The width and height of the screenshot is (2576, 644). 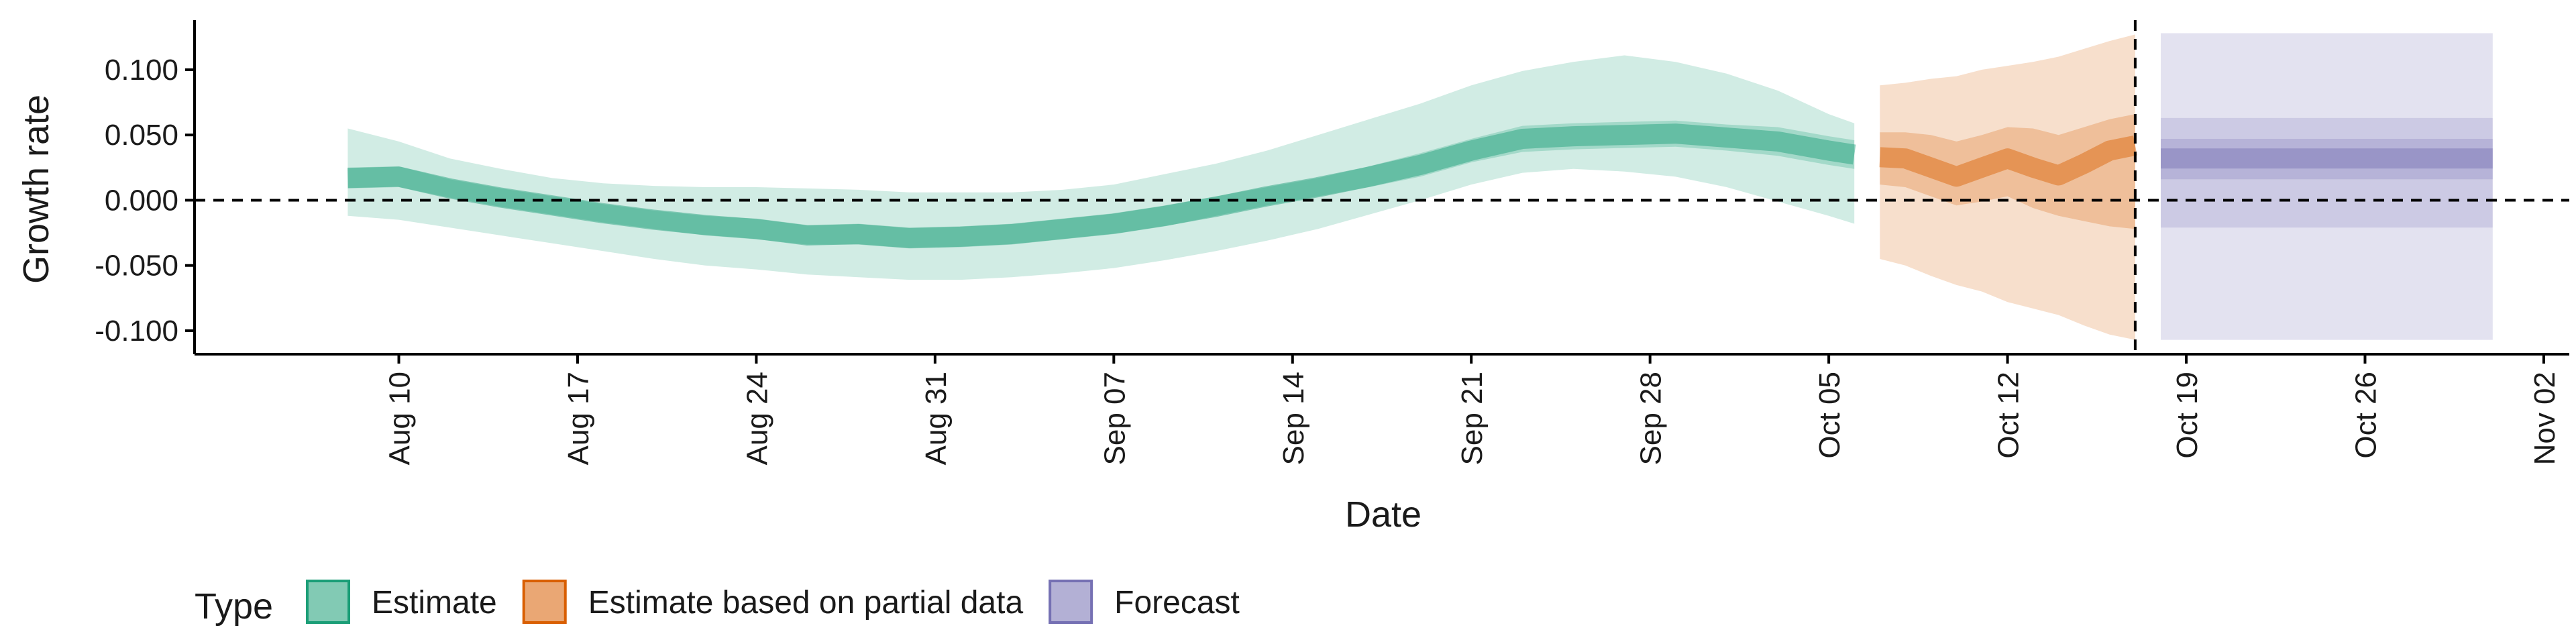 I want to click on x-tick-label: Oct 26, so click(x=2366, y=415).